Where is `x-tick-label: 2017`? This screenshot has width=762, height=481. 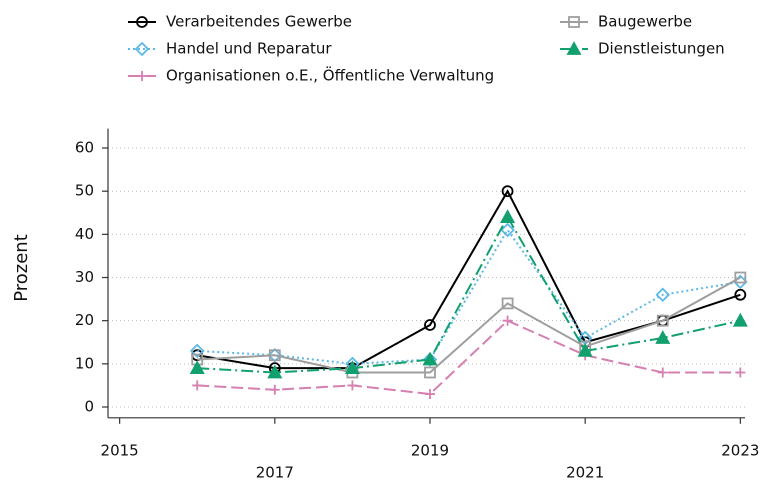 x-tick-label: 2017 is located at coordinates (275, 472).